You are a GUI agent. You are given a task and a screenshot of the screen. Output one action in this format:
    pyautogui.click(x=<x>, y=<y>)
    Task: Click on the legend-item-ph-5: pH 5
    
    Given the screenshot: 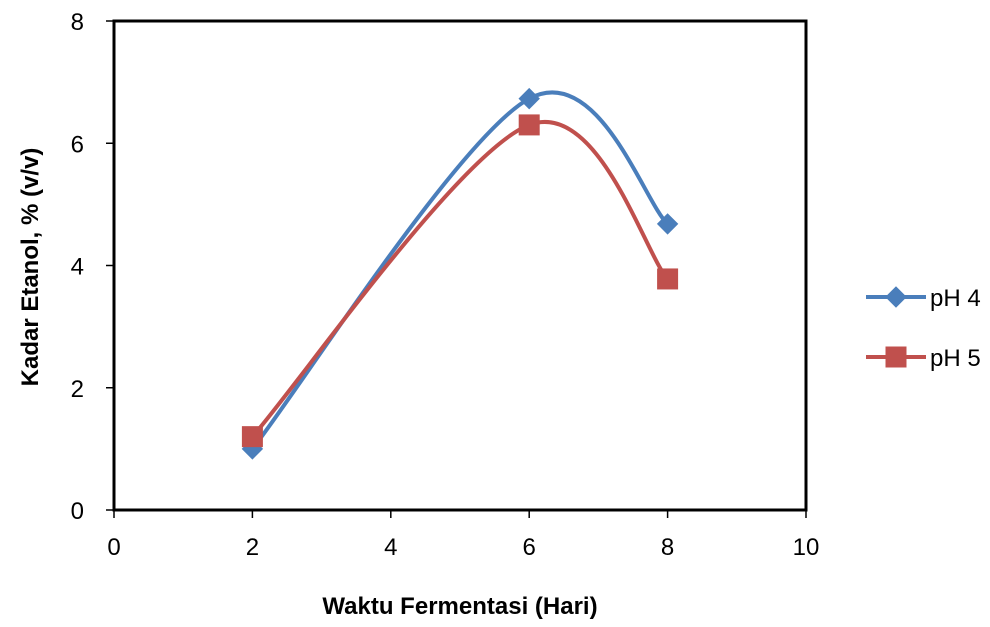 What is the action you would take?
    pyautogui.click(x=923, y=358)
    